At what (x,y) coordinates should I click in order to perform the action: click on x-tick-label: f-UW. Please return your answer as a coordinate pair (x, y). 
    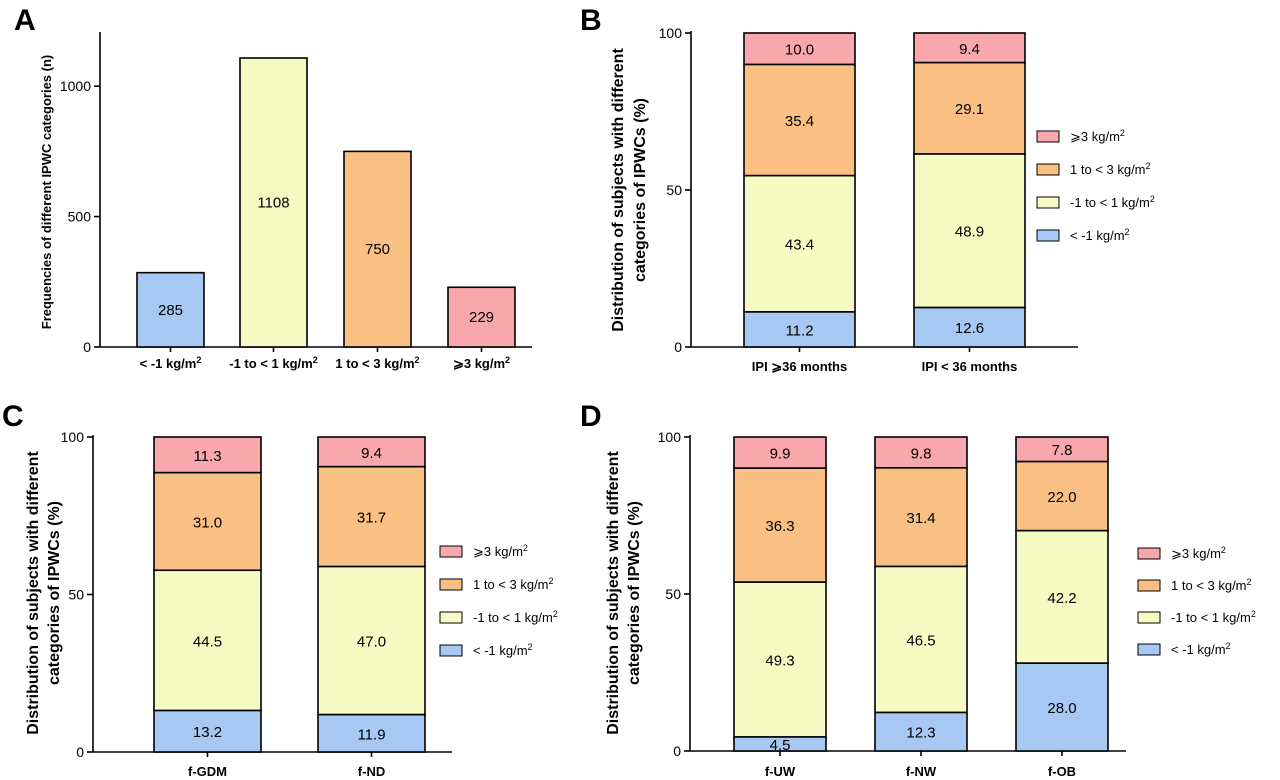
    Looking at the image, I should click on (780, 771).